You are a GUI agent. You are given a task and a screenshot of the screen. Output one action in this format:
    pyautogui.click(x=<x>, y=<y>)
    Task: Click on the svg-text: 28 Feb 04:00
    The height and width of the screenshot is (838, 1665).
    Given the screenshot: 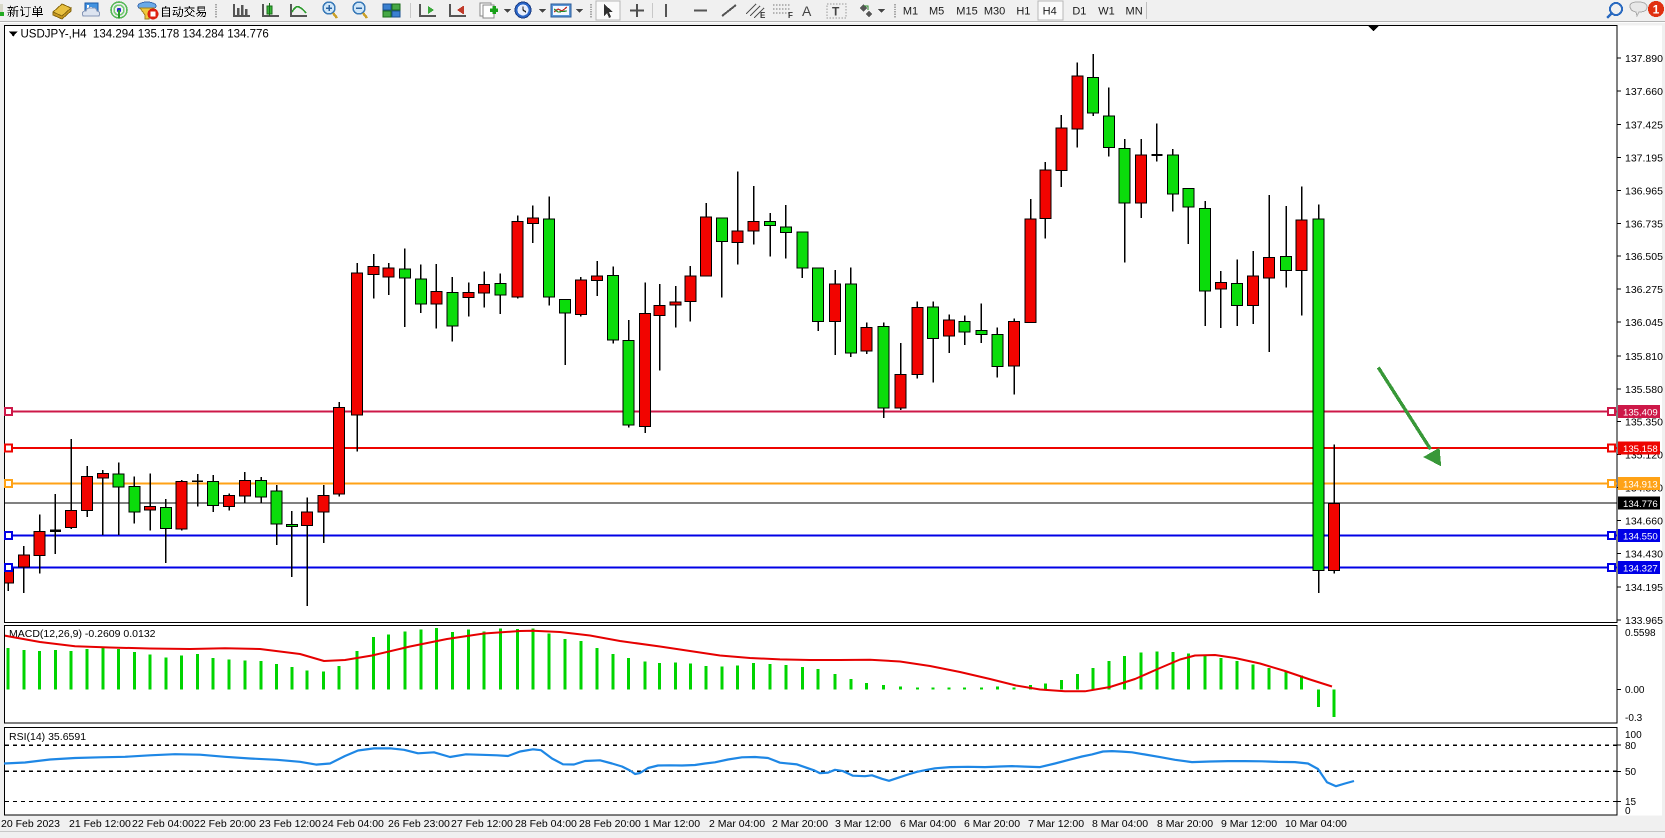 What is the action you would take?
    pyautogui.click(x=546, y=824)
    